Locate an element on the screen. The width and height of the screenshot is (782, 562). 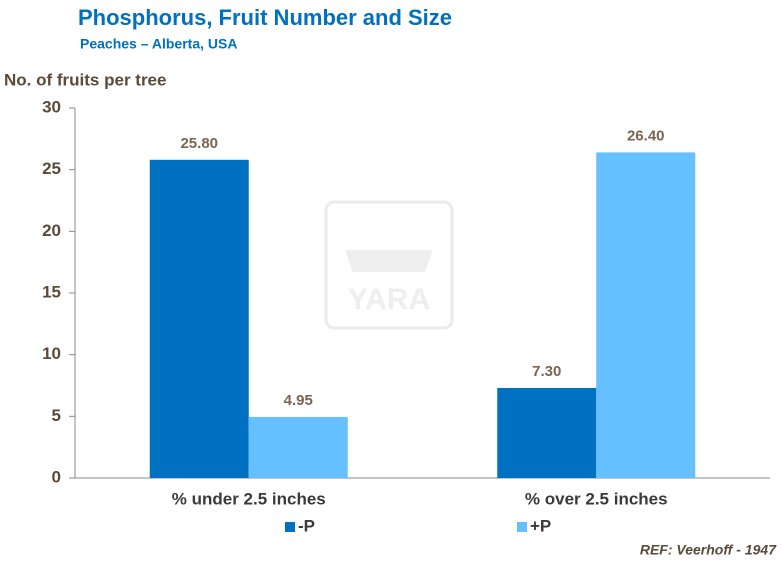
legend-label: -P is located at coordinates (306, 525).